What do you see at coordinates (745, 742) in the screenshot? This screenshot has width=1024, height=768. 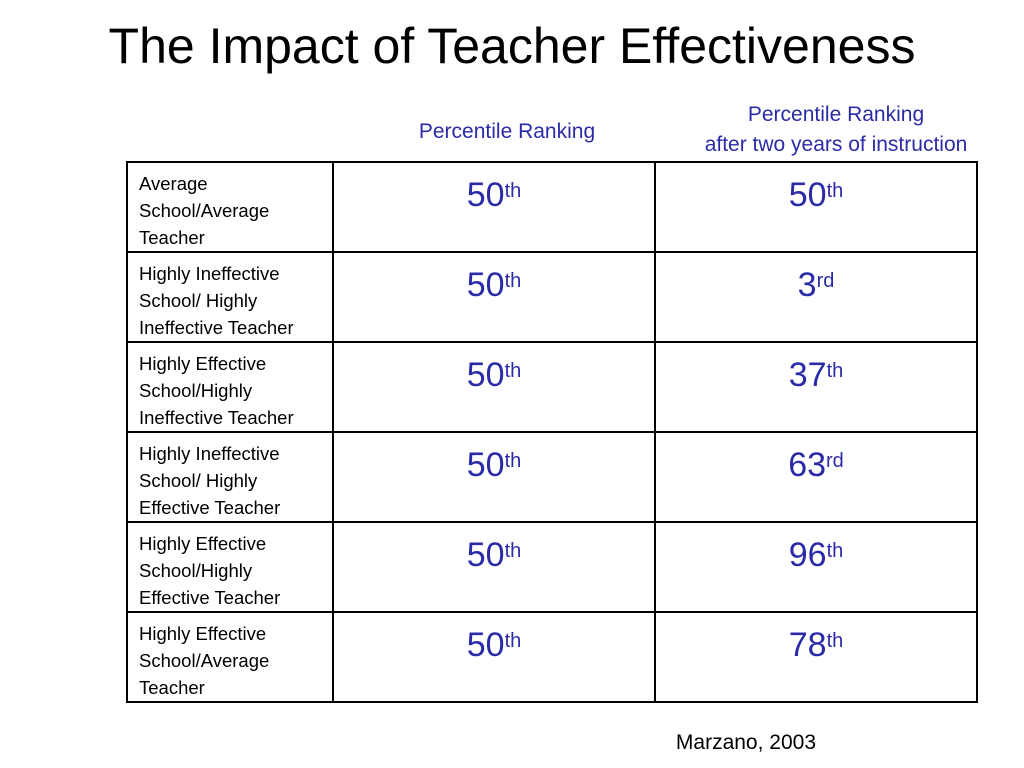 I see `source-citation: Marzano, 2003` at bounding box center [745, 742].